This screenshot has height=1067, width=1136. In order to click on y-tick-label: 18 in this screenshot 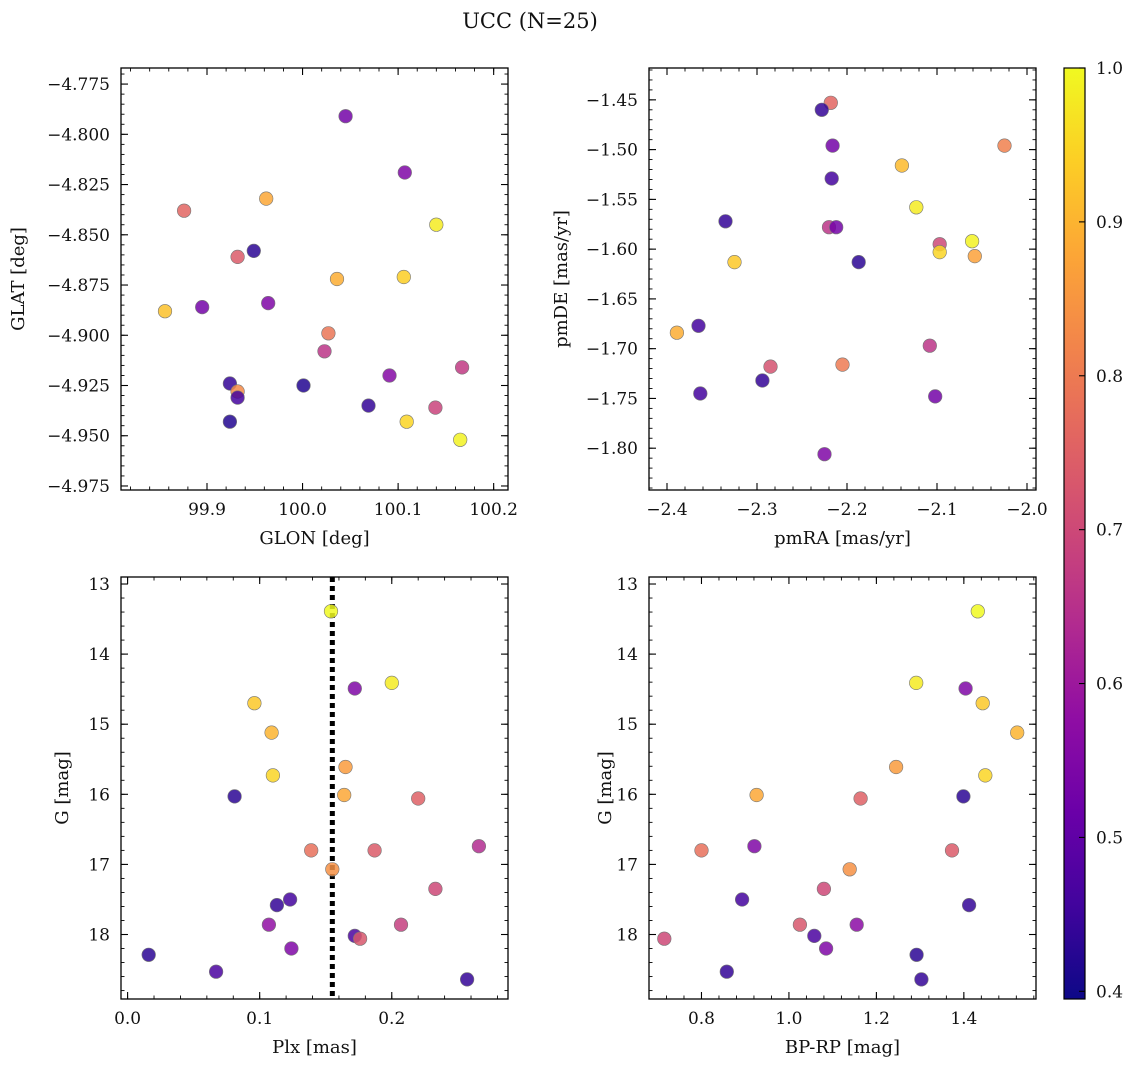, I will do `click(99, 936)`.